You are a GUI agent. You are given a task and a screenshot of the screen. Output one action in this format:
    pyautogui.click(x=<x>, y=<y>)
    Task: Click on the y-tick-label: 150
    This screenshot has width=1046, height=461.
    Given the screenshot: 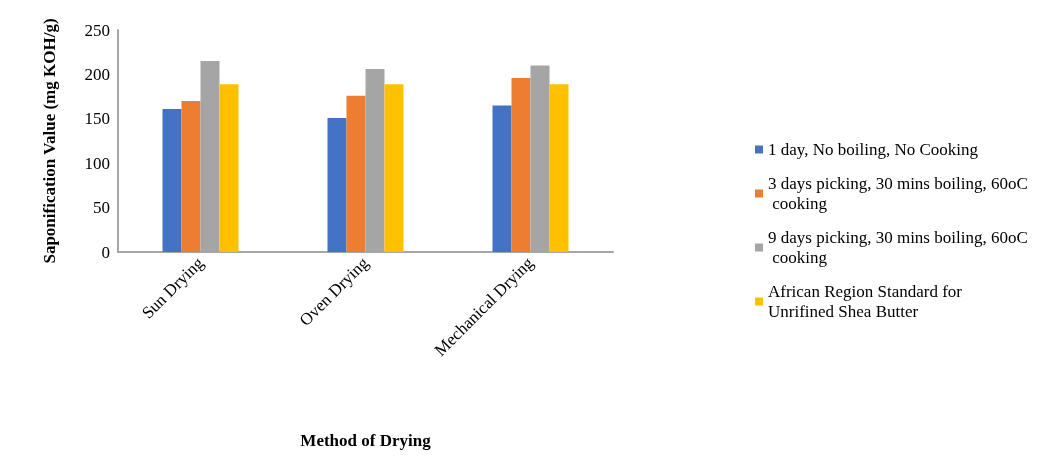 What is the action you would take?
    pyautogui.click(x=97, y=119)
    